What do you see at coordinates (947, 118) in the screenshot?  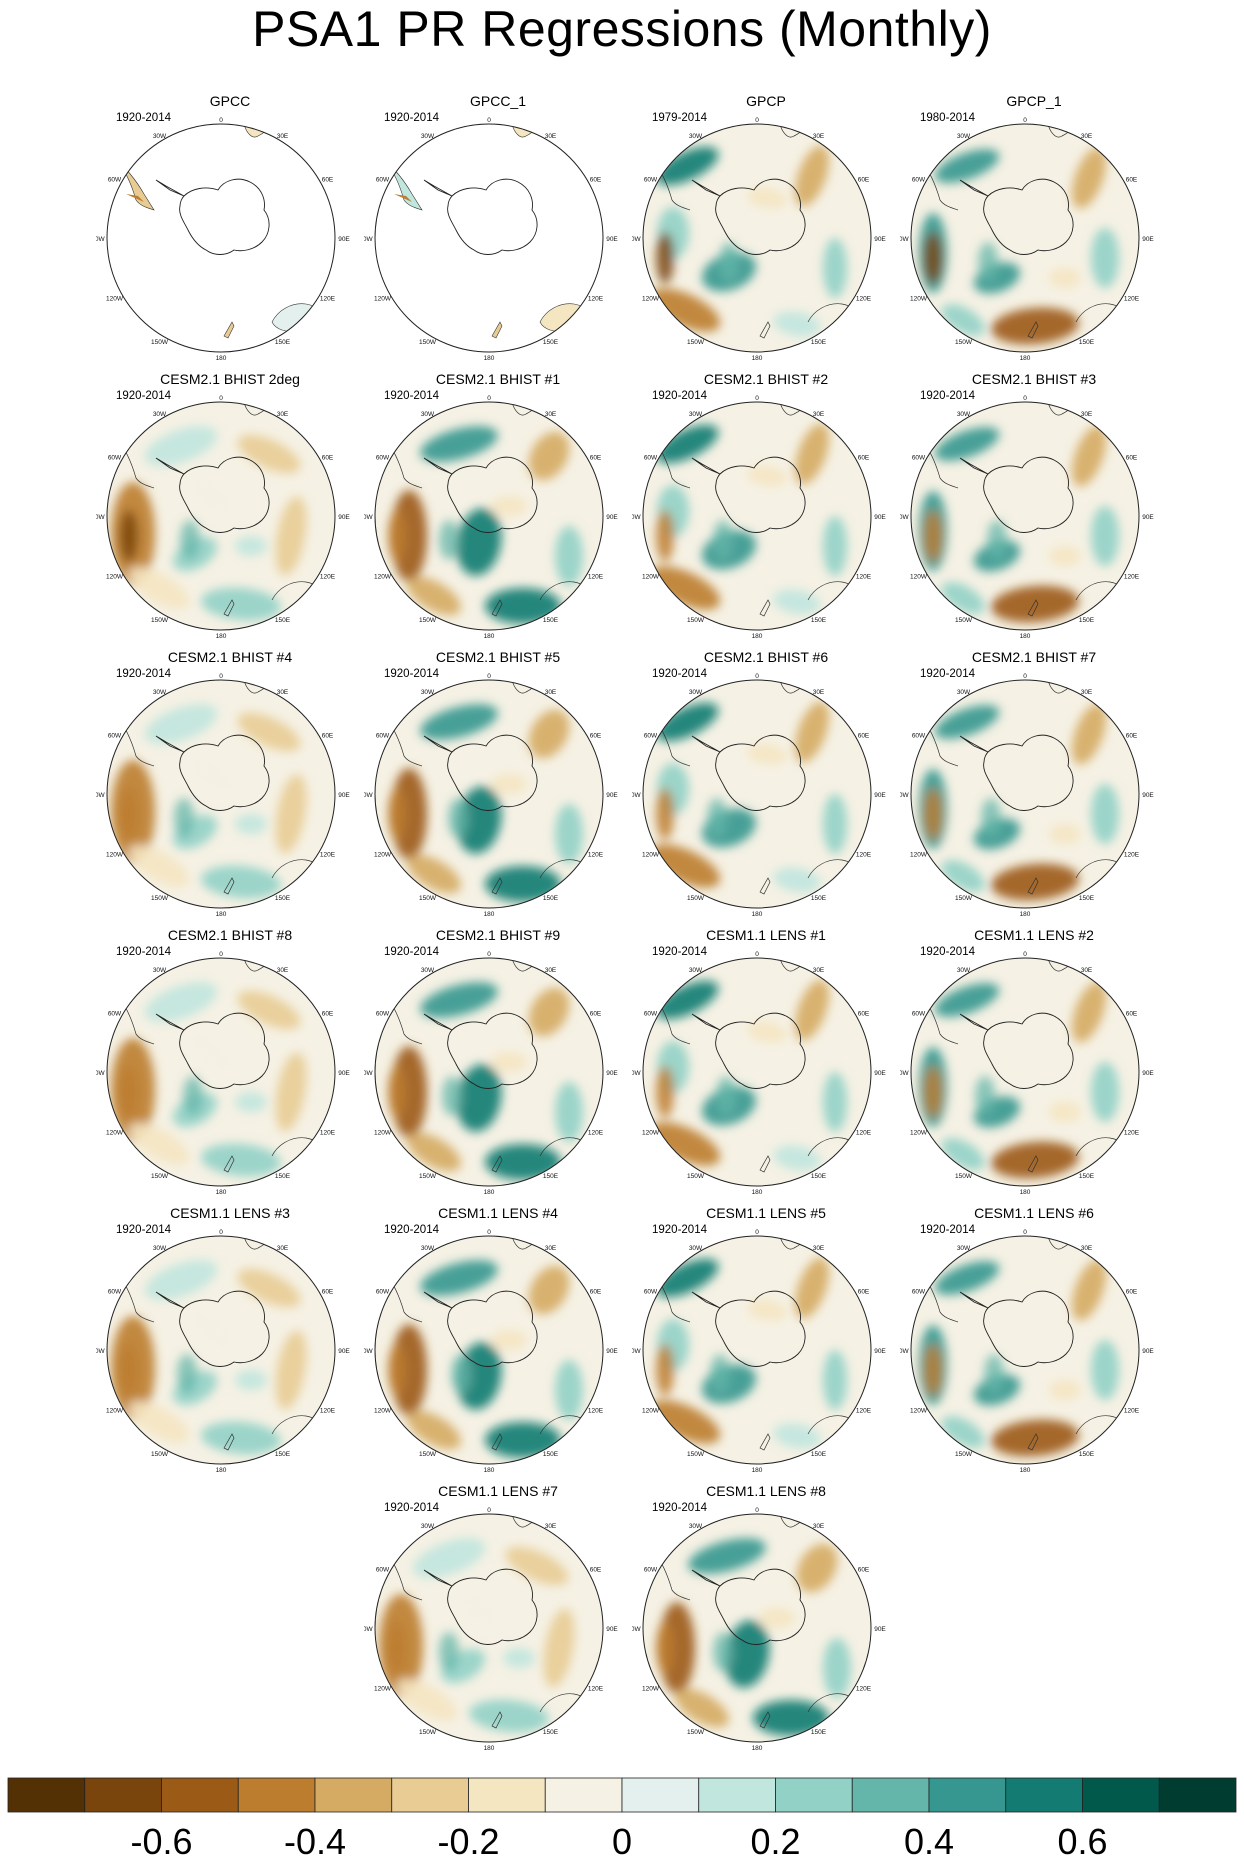 I see `panel-years: 1980-2014` at bounding box center [947, 118].